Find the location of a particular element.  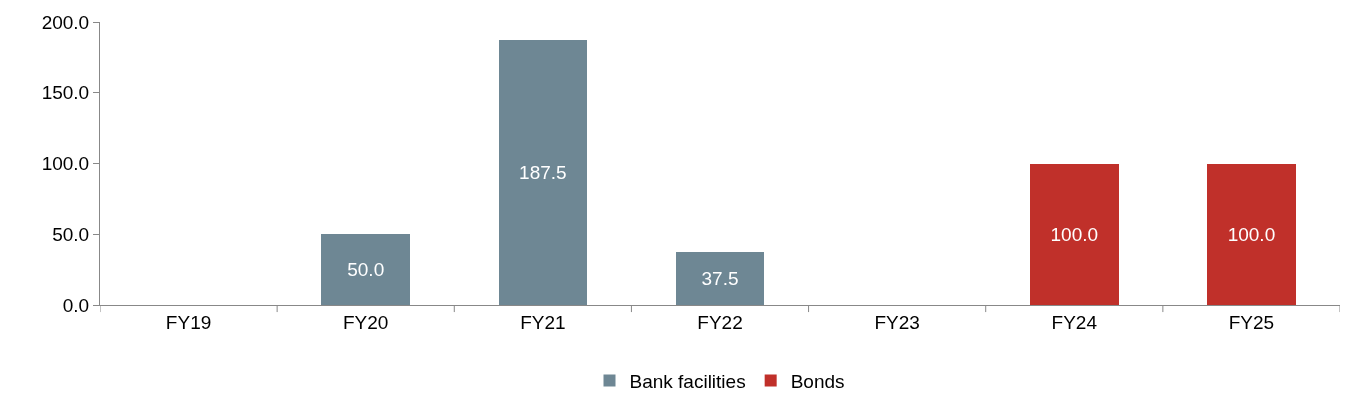

x-tick-label: FY24 is located at coordinates (1074, 322).